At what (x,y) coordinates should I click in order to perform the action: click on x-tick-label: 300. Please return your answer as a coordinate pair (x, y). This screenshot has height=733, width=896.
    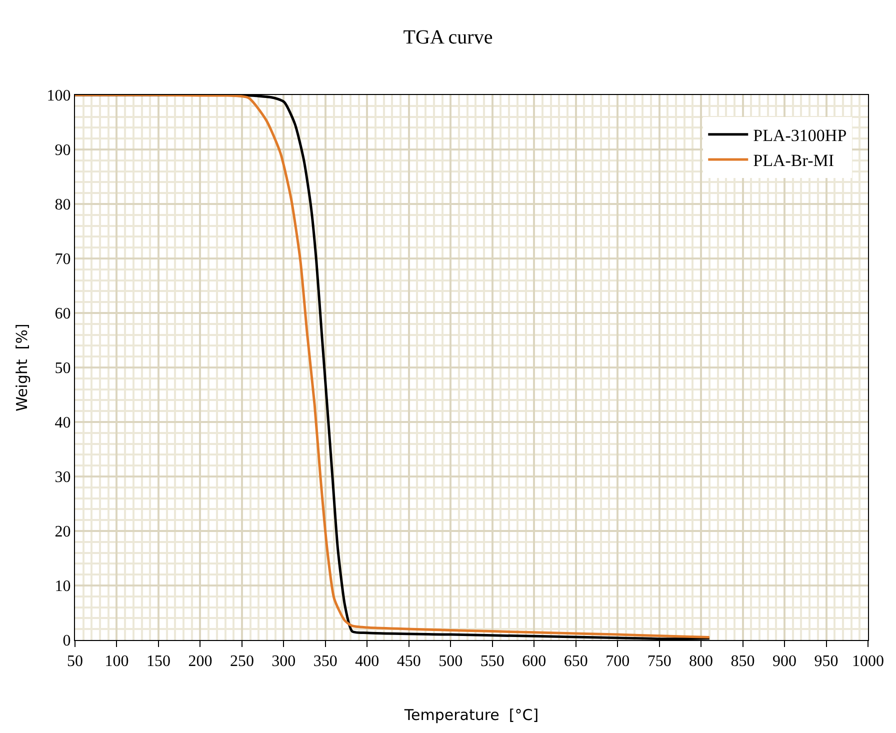
    Looking at the image, I should click on (284, 661).